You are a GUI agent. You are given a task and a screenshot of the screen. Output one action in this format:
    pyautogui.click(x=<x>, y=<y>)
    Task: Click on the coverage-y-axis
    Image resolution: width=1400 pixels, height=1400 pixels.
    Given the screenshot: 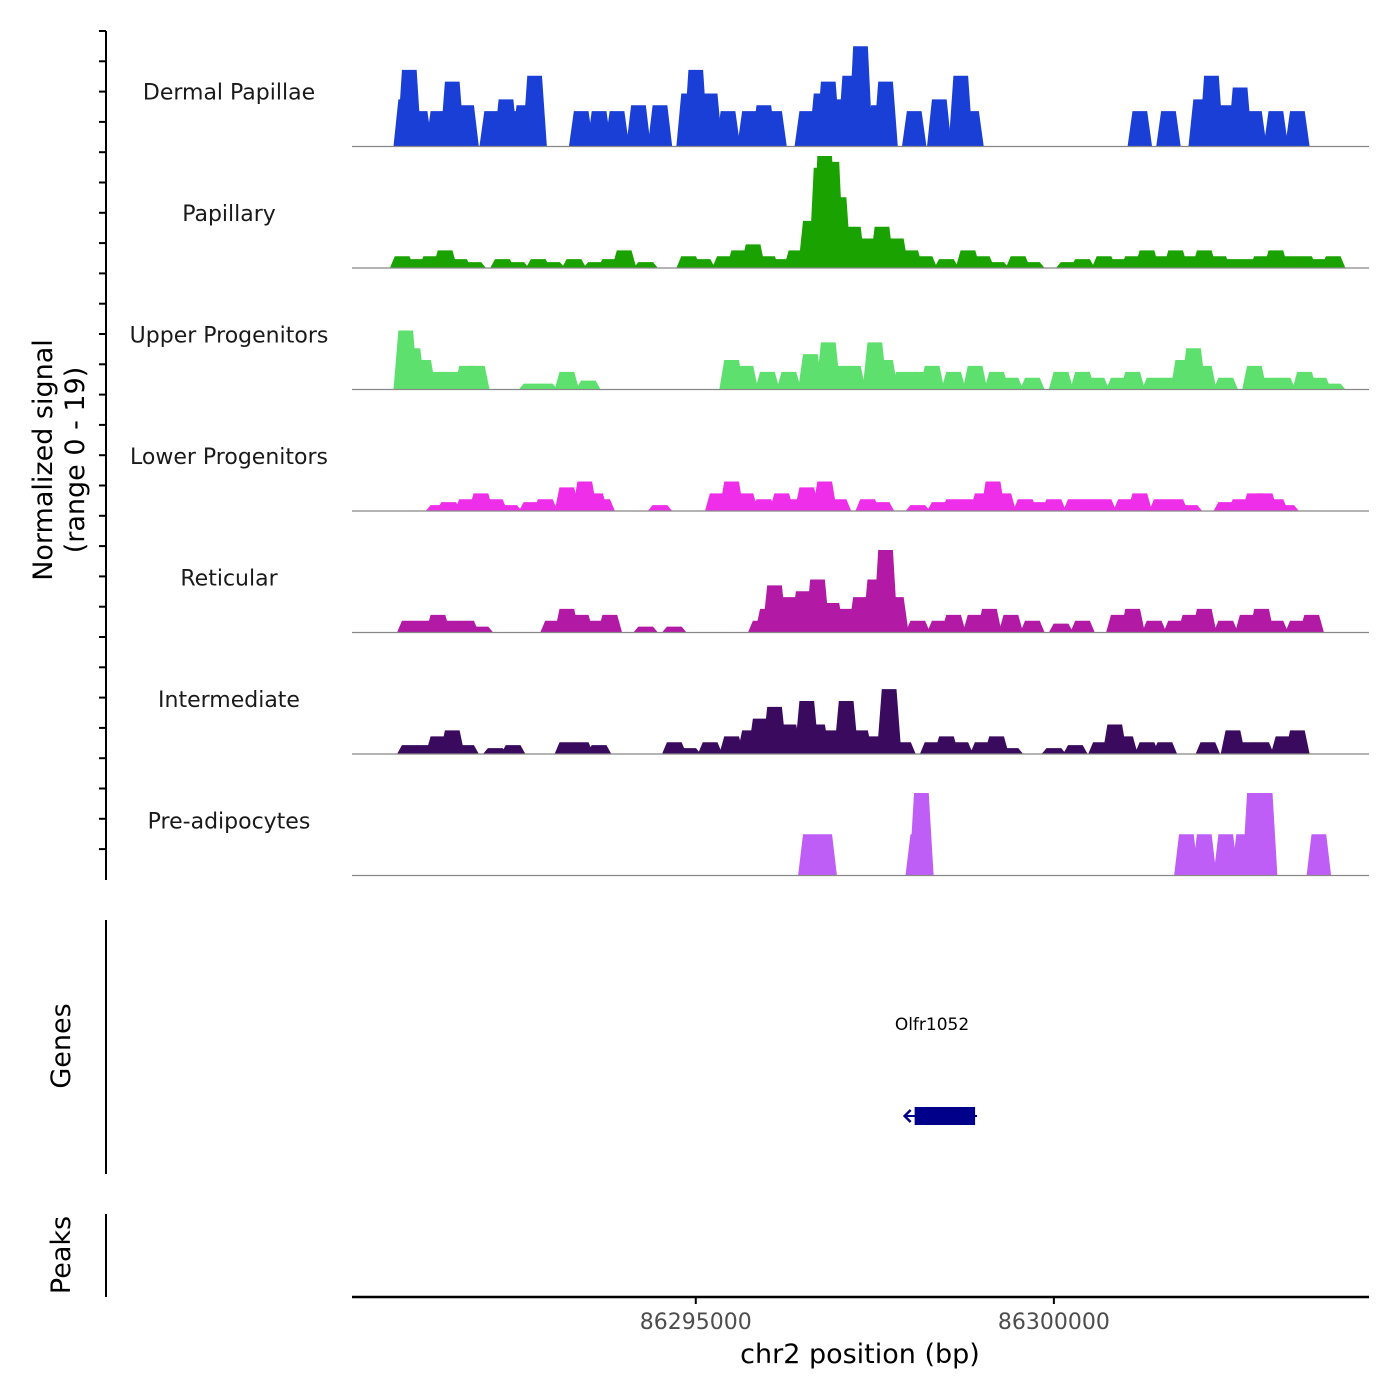 What is the action you would take?
    pyautogui.click(x=103, y=455)
    